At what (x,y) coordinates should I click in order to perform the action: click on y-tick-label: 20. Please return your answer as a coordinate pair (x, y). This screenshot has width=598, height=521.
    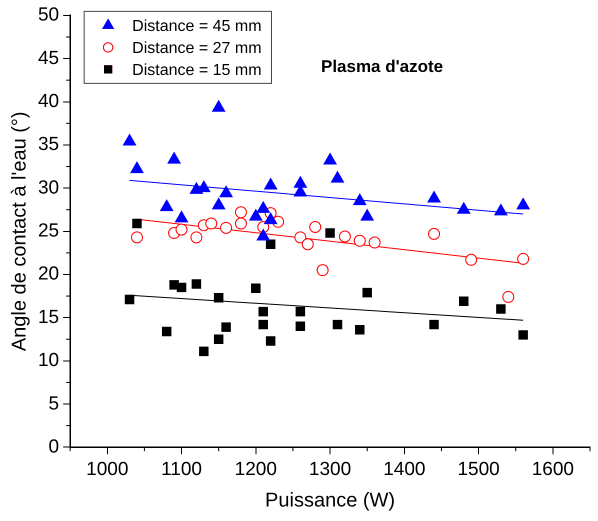
    Looking at the image, I should click on (49, 274).